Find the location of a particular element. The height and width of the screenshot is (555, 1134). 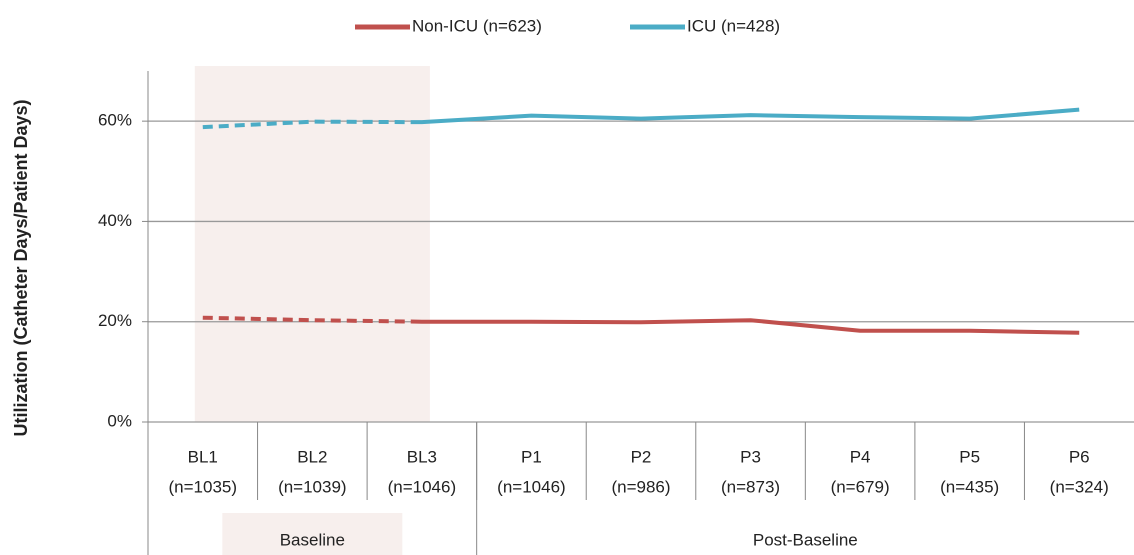

x-tick-label: P3 is located at coordinates (750, 456).